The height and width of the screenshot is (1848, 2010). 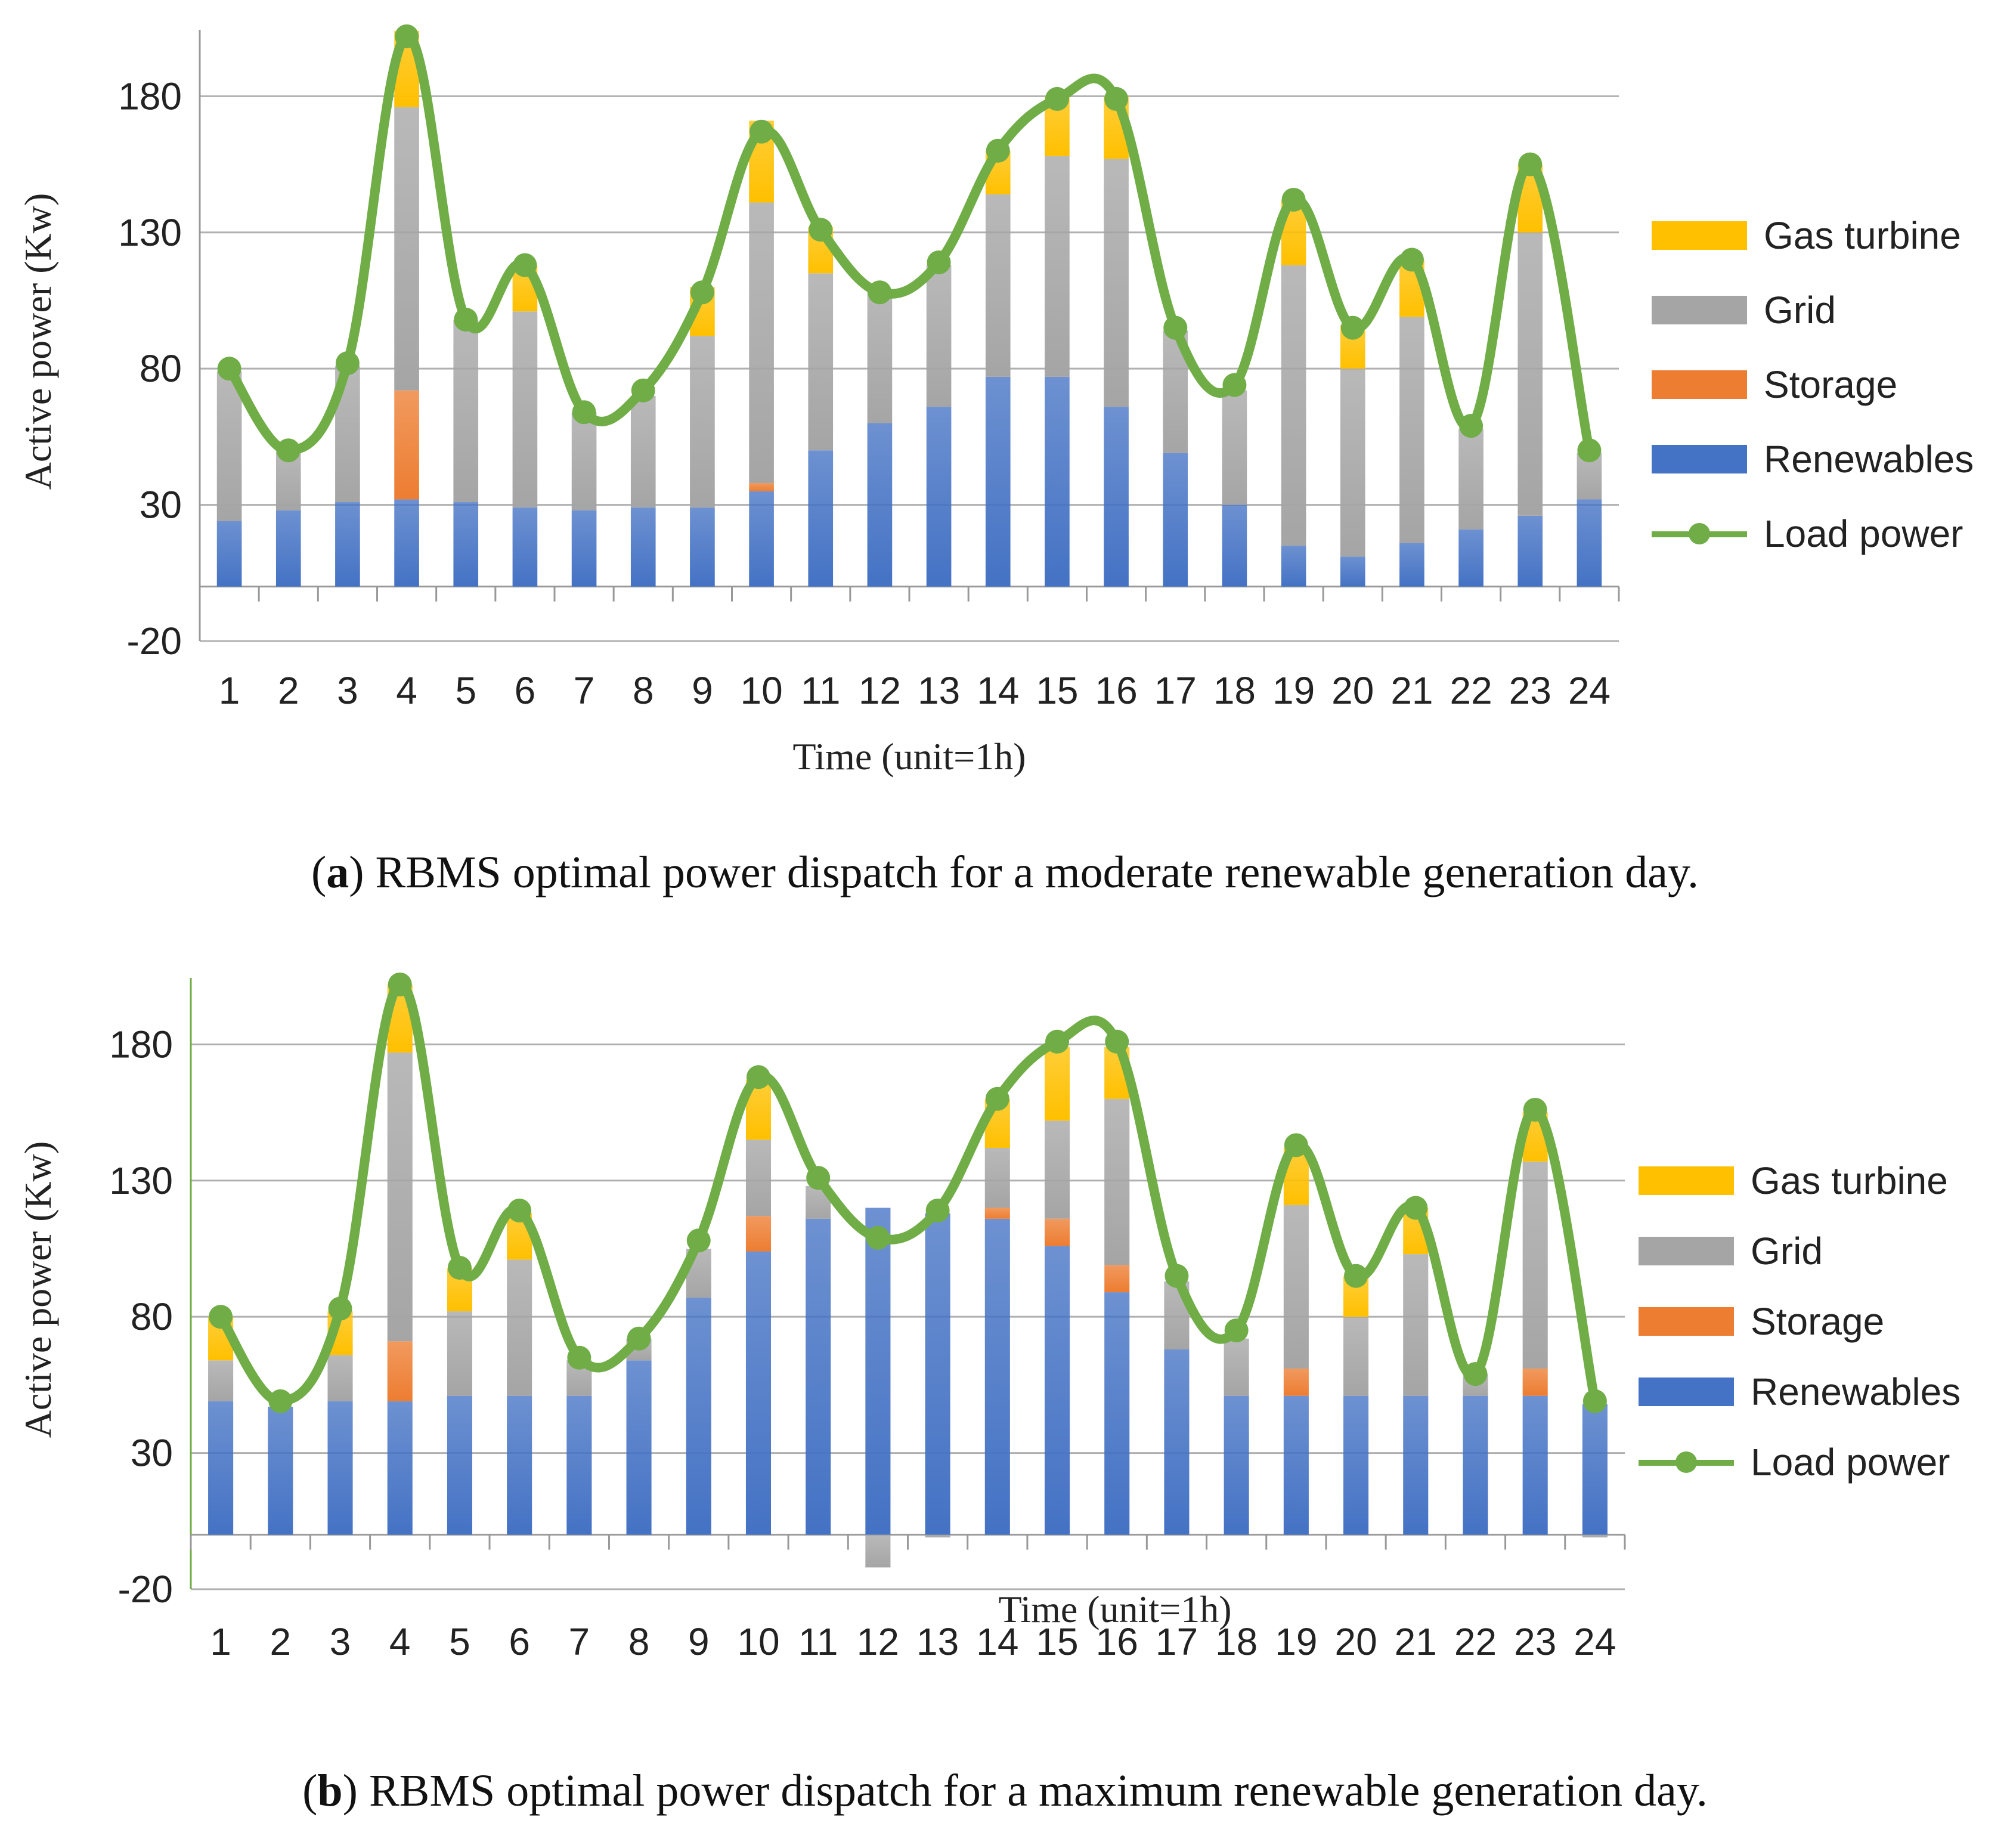 What do you see at coordinates (1057, 1642) in the screenshot?
I see `x-tick-label: 15` at bounding box center [1057, 1642].